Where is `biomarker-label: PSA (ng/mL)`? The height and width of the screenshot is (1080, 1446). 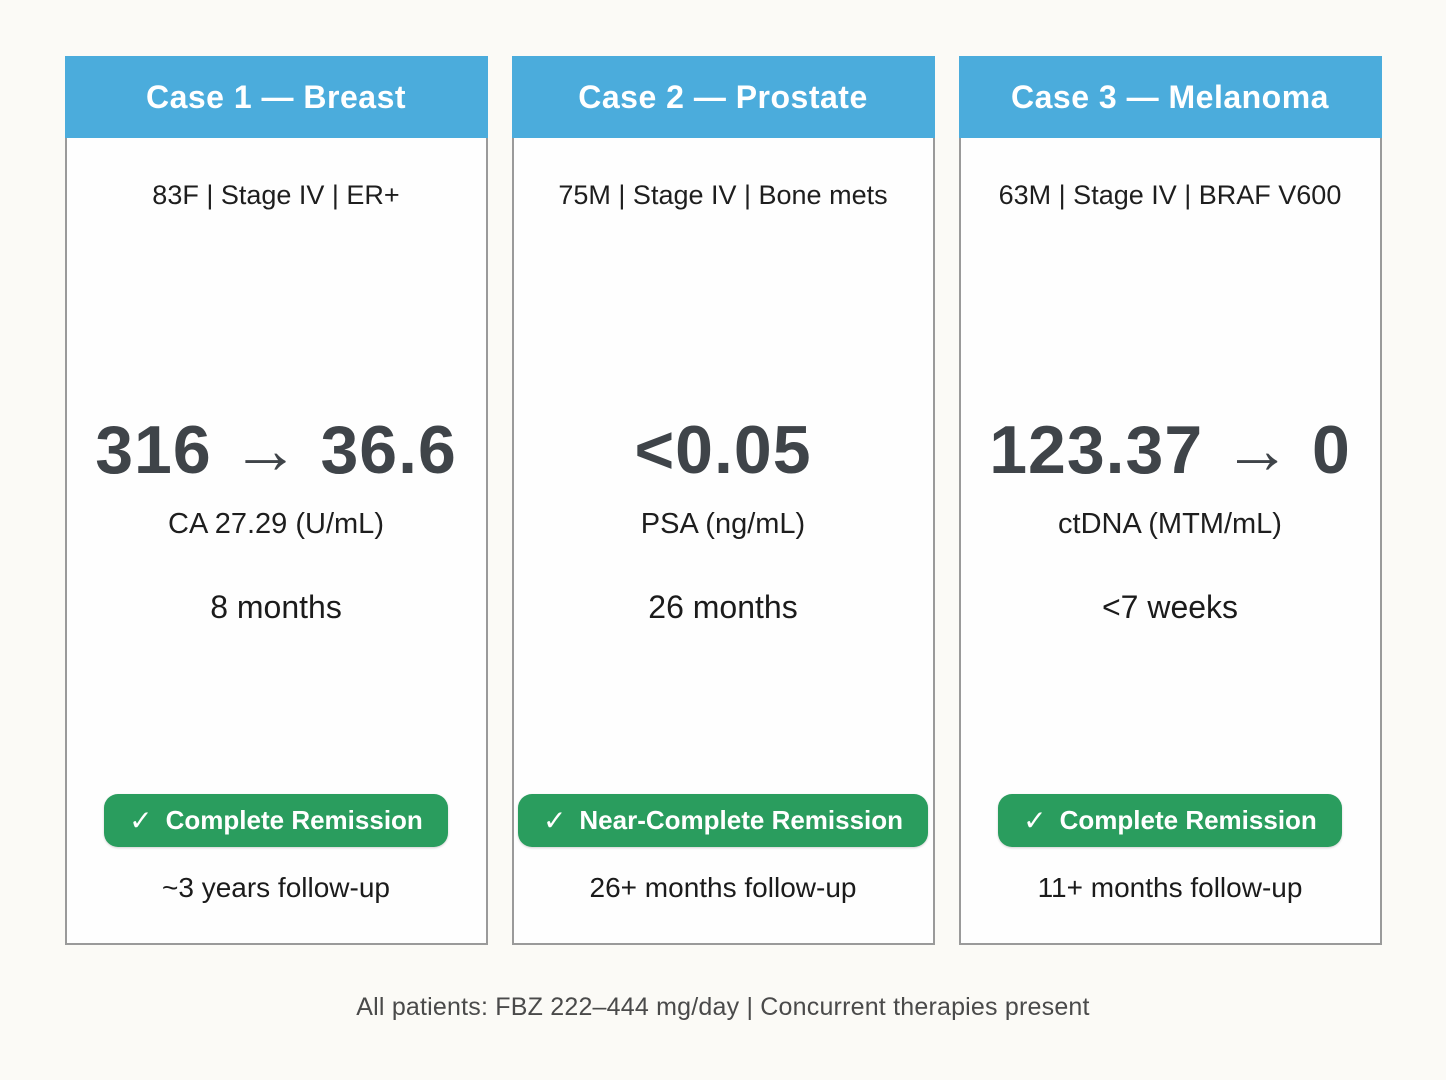 biomarker-label: PSA (ng/mL) is located at coordinates (723, 524).